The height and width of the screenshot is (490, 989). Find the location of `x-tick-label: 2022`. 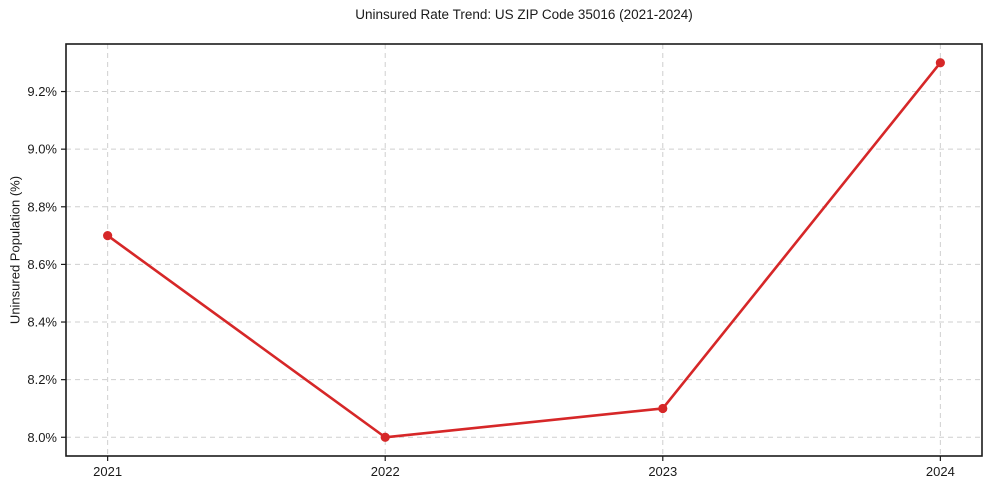

x-tick-label: 2022 is located at coordinates (385, 471).